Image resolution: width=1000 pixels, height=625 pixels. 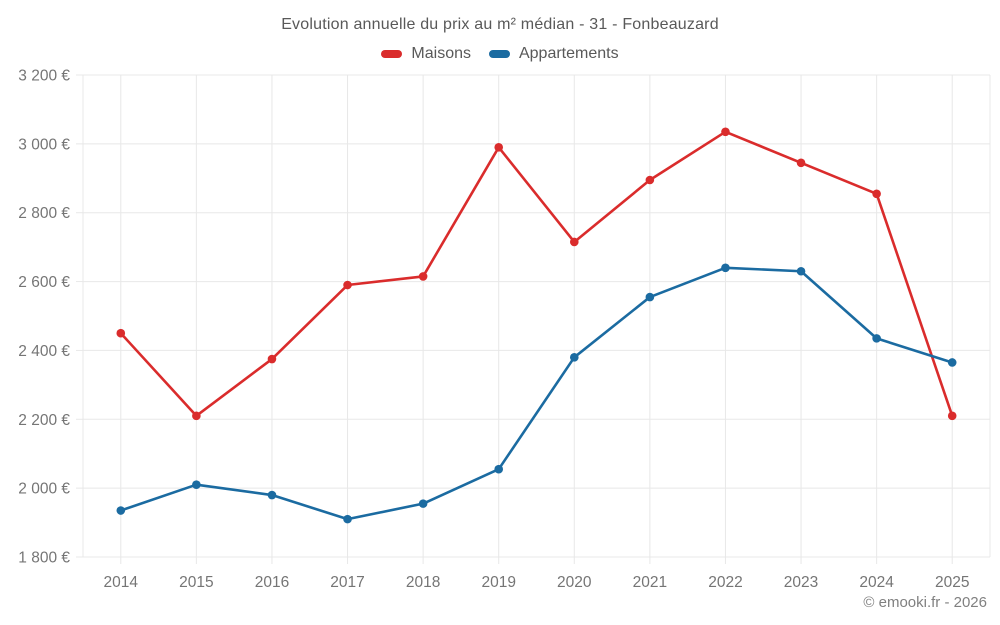 I want to click on legend-item-appartements: Appartements, so click(x=553, y=54).